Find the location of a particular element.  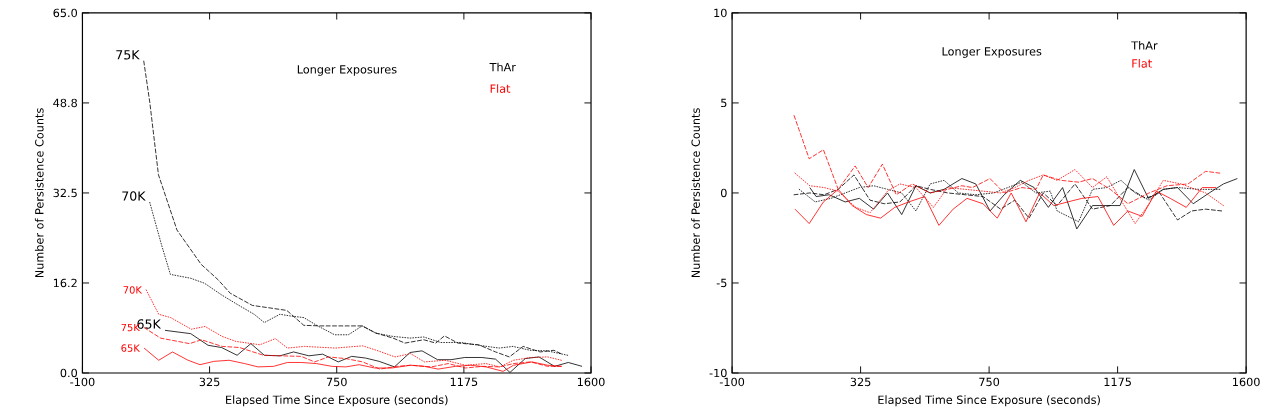

y-tick-label: 16.2 is located at coordinates (65, 283).